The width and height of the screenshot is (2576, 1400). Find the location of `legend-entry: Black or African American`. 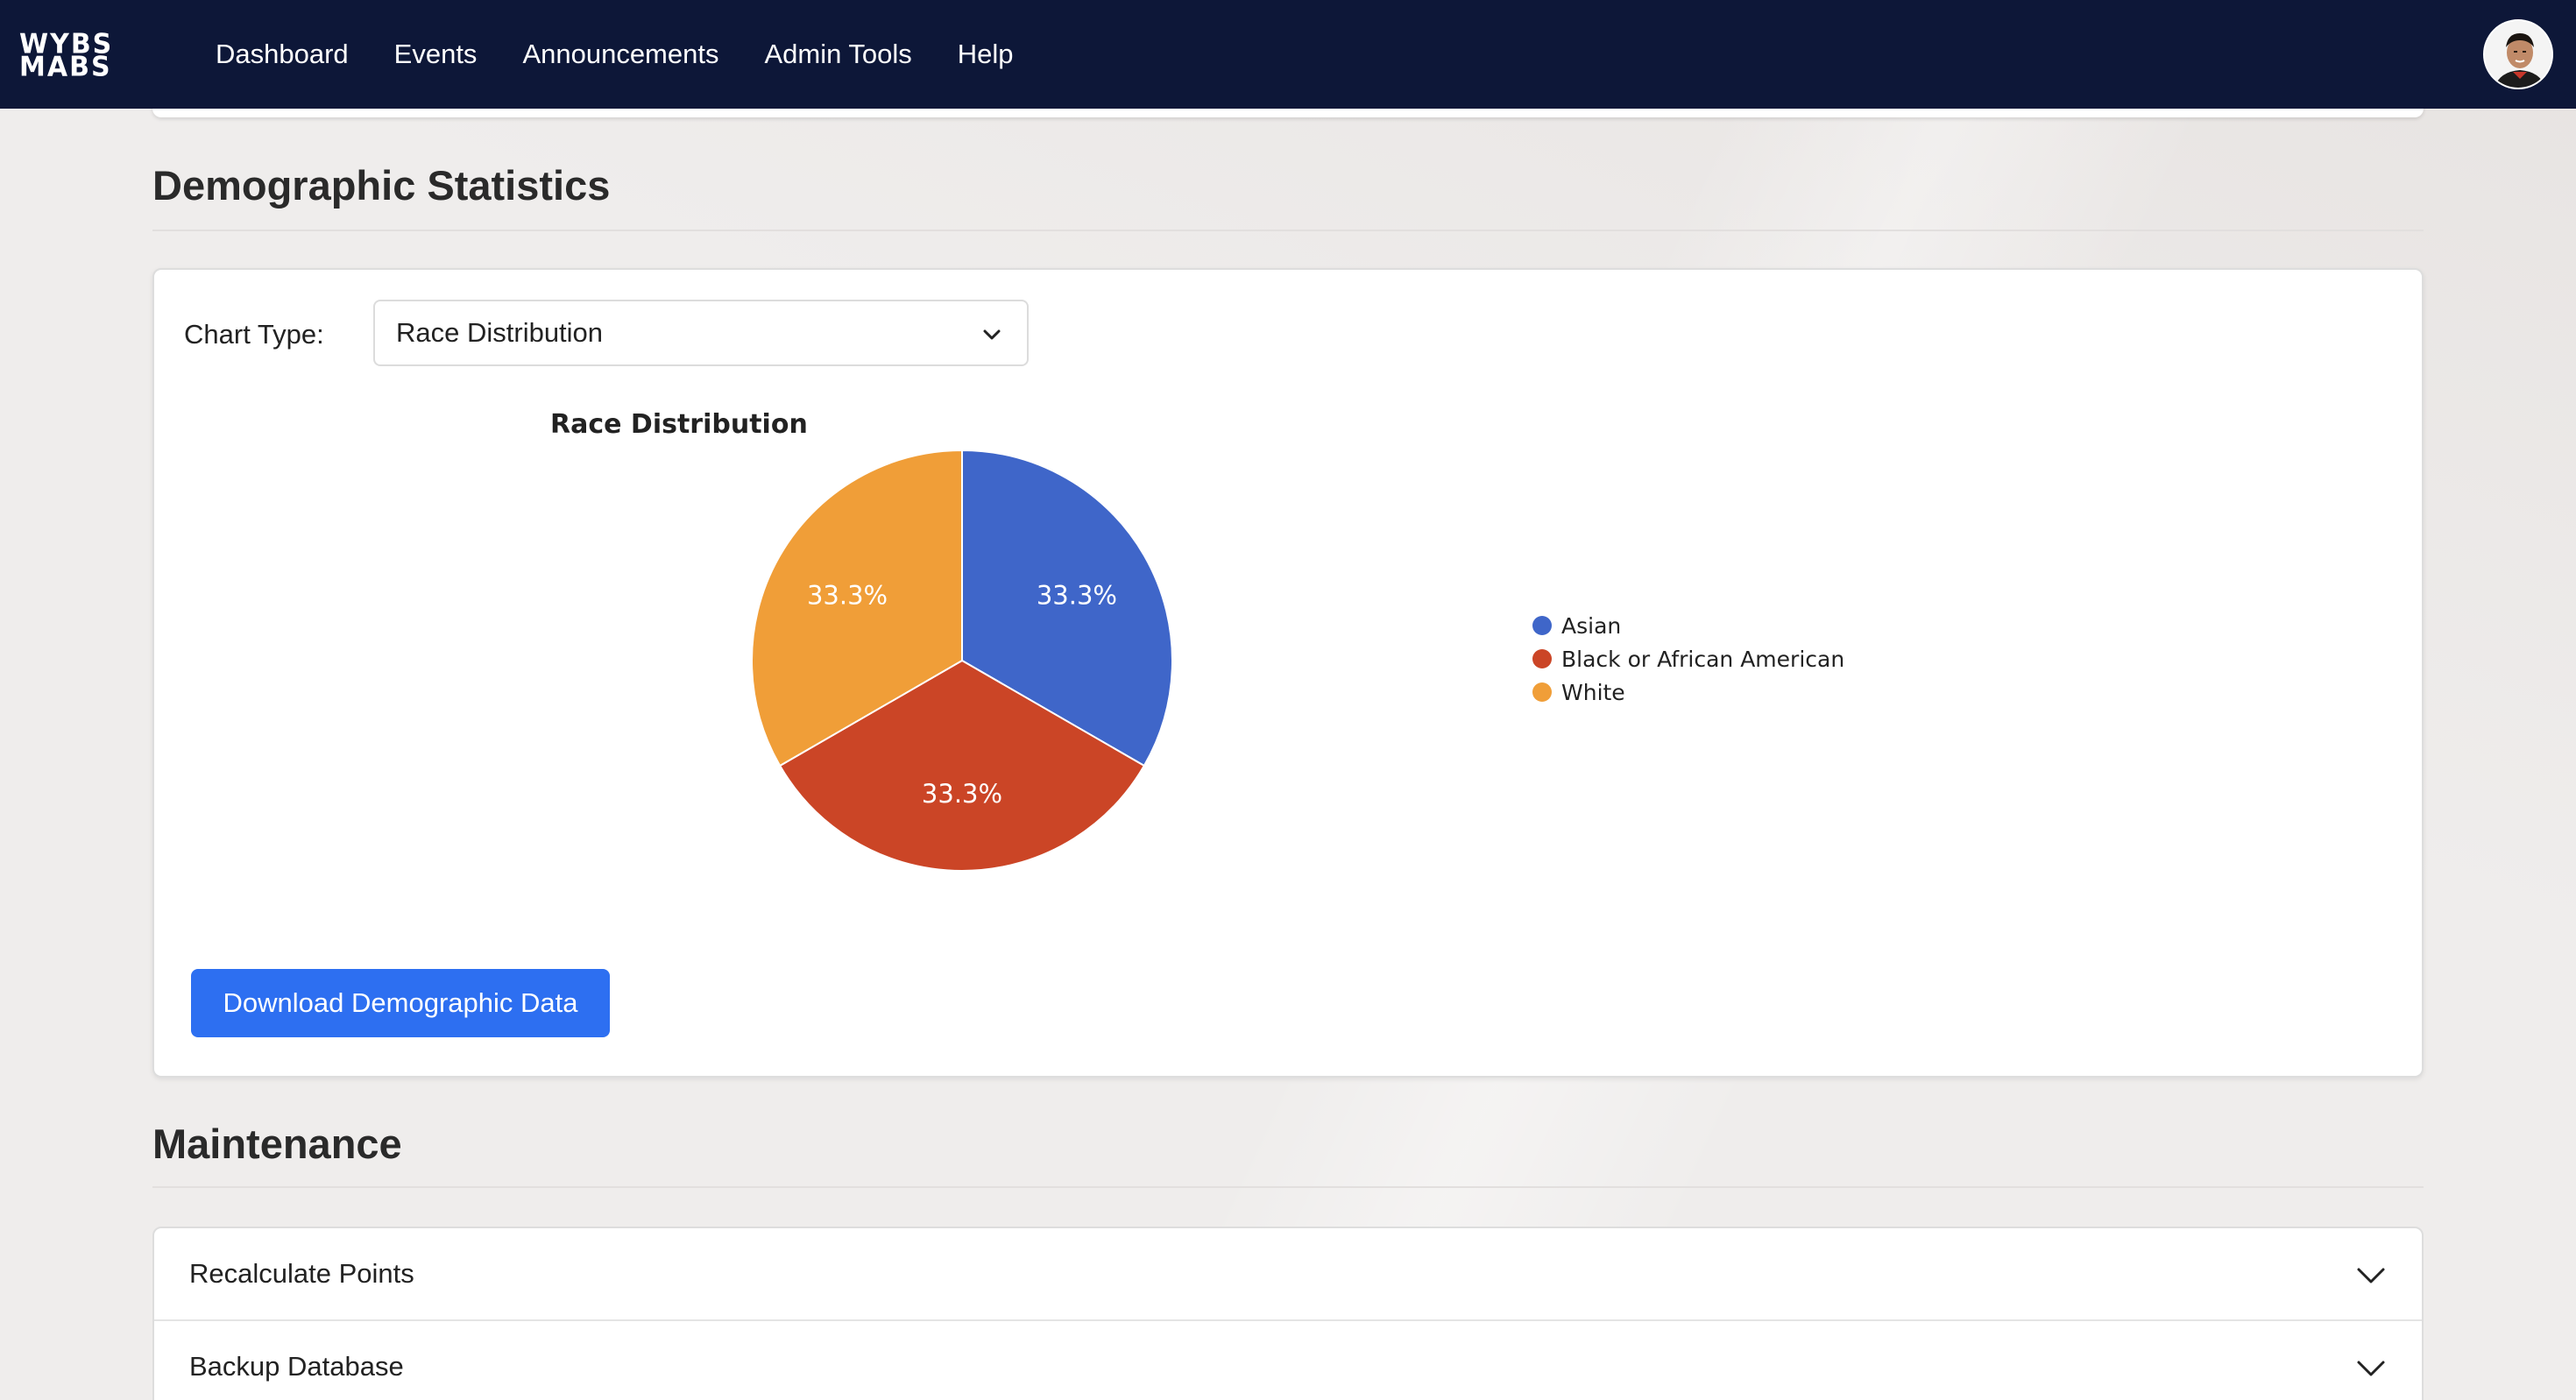

legend-entry: Black or African American is located at coordinates (1702, 659).